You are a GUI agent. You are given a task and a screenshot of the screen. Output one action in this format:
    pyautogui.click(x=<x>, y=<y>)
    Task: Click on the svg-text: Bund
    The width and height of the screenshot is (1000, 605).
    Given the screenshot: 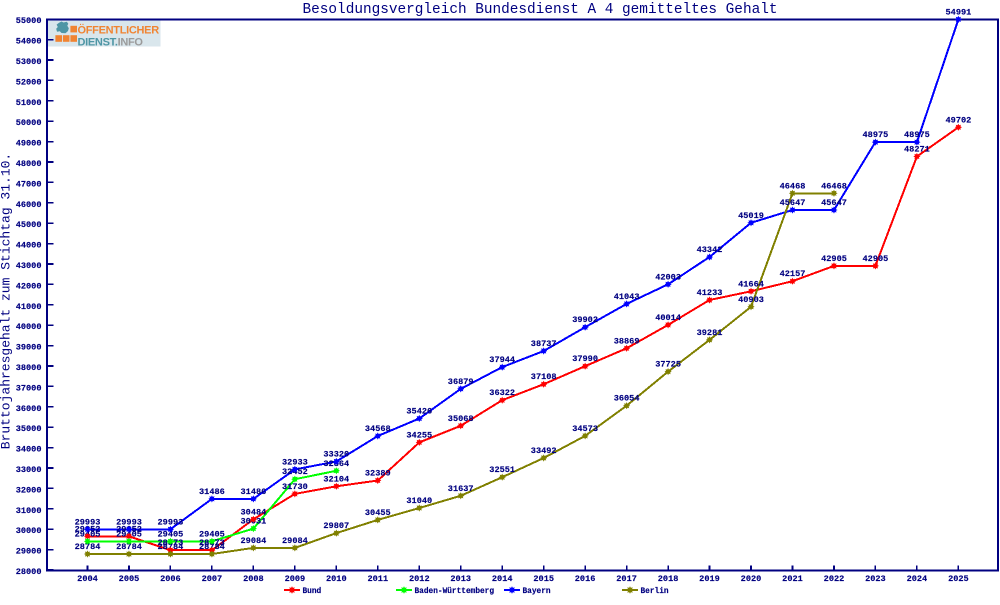 What is the action you would take?
    pyautogui.click(x=312, y=592)
    